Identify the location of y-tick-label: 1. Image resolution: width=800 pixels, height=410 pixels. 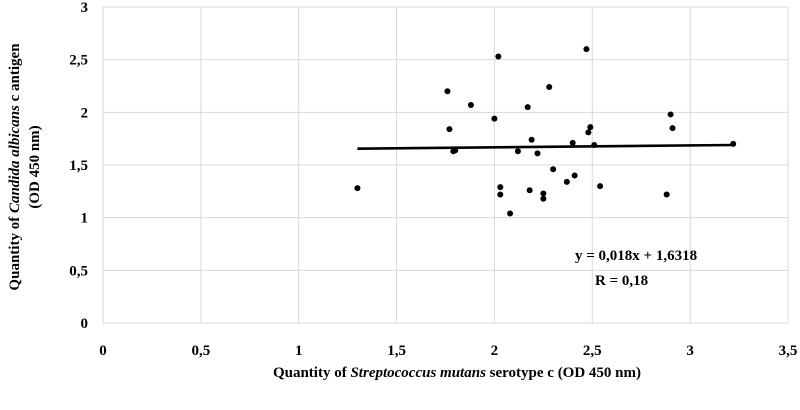
(85, 219).